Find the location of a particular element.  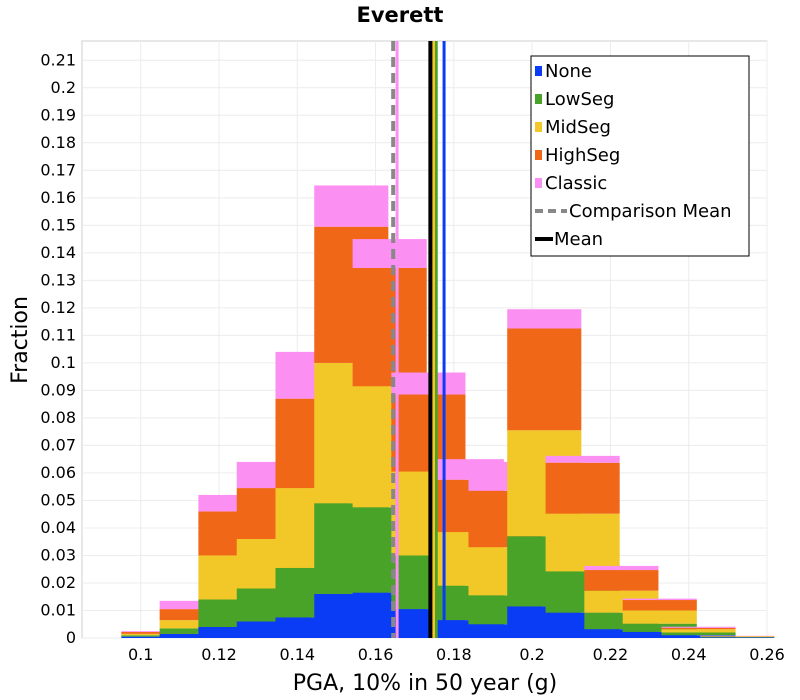

y-tick-label: 0.12 is located at coordinates (58, 307).